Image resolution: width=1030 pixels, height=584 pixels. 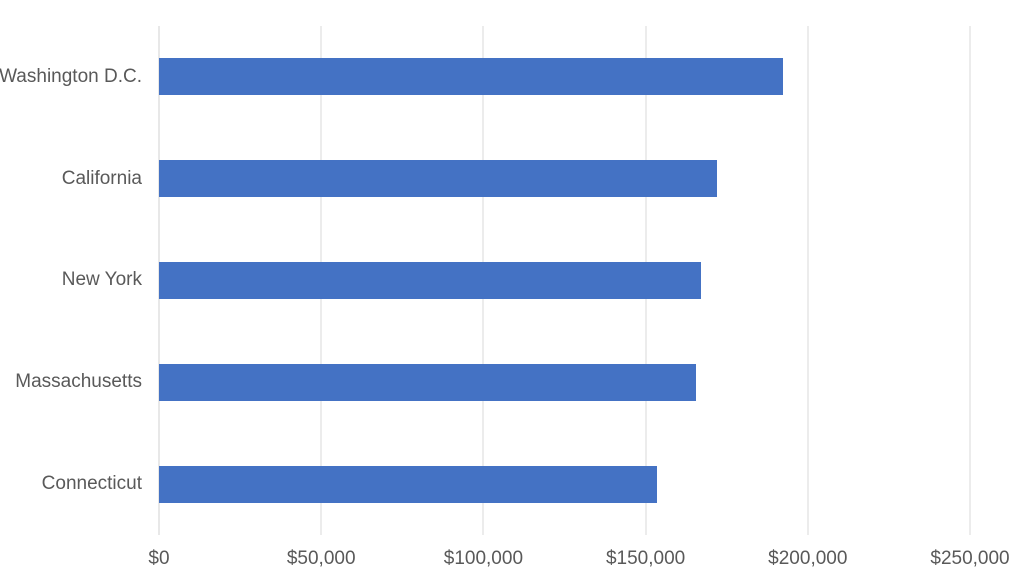 I want to click on tick-label-150000: $150,000, so click(x=645, y=558).